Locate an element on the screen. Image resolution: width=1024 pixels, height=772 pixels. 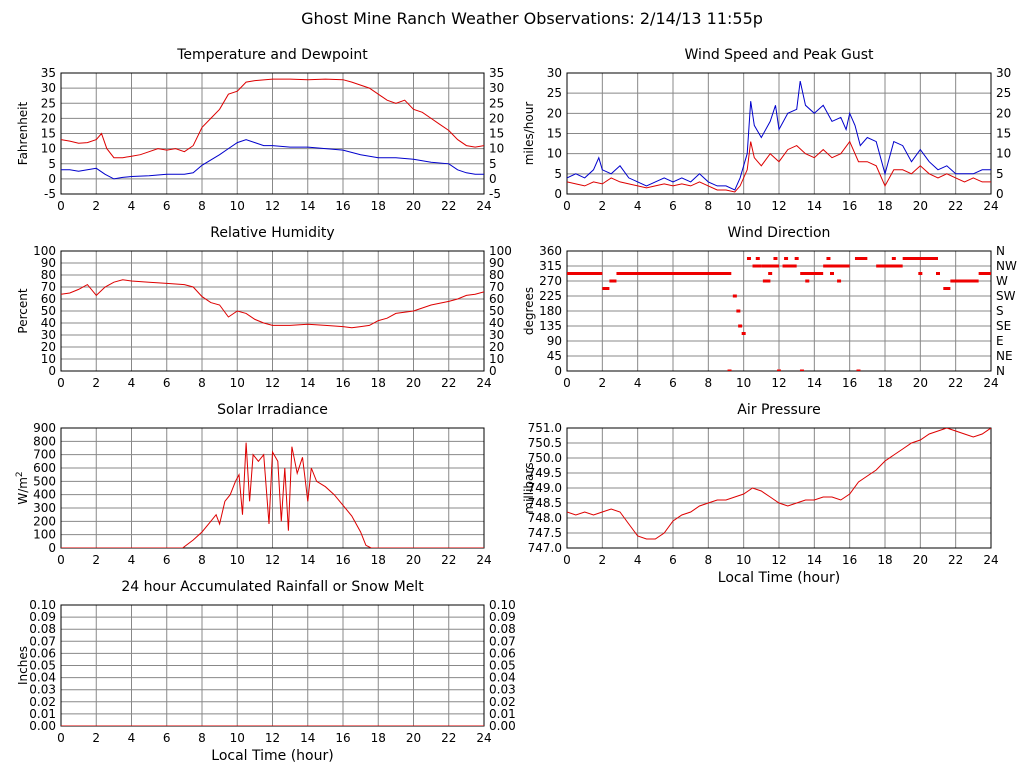
y-tick-label: 750.0 is located at coordinates (545, 458).